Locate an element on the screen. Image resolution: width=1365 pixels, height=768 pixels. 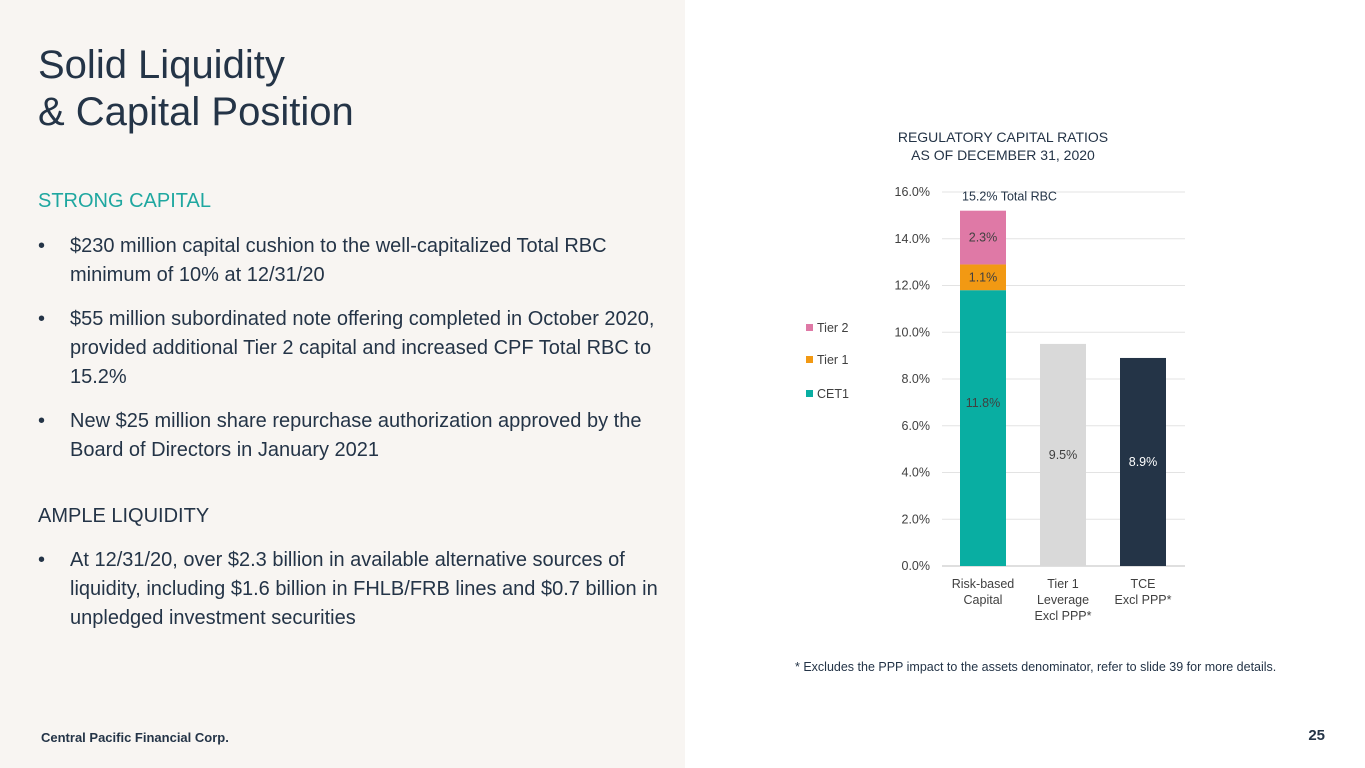
chart-title-line-2: AS OF DECEMBER 31, 2020 is located at coordinates (1003, 155).